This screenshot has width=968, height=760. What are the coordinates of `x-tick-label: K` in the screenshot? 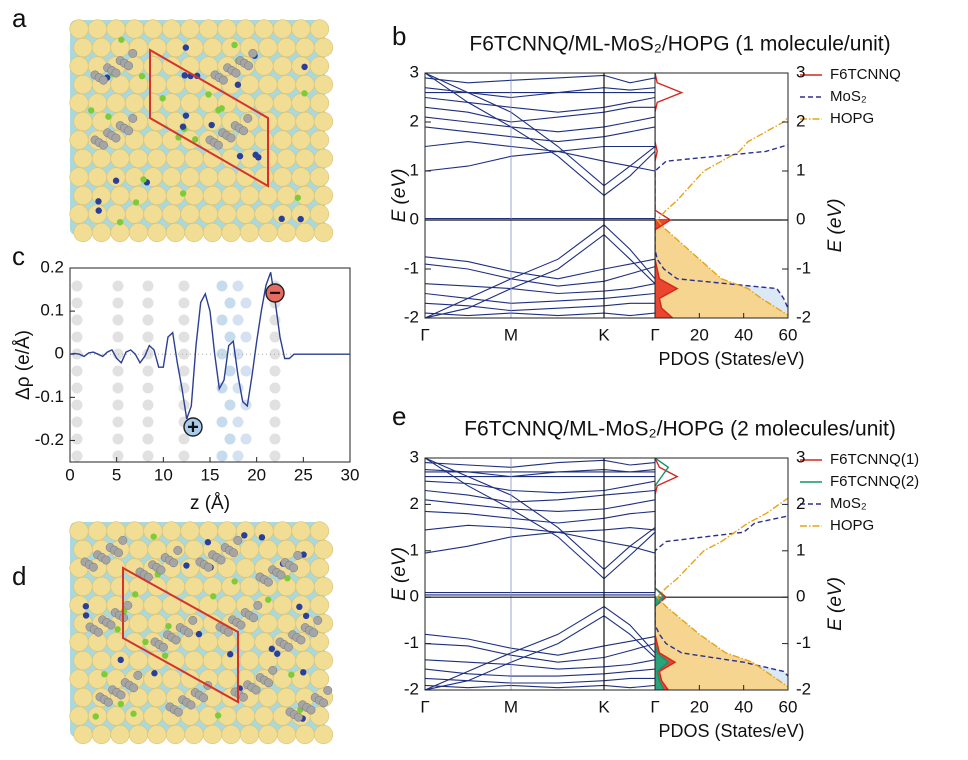 It's located at (604, 334).